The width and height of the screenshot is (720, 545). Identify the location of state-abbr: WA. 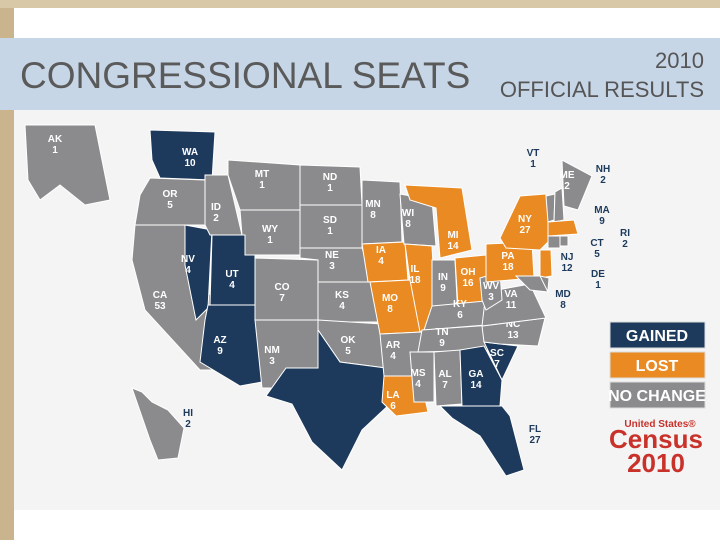
(190, 152).